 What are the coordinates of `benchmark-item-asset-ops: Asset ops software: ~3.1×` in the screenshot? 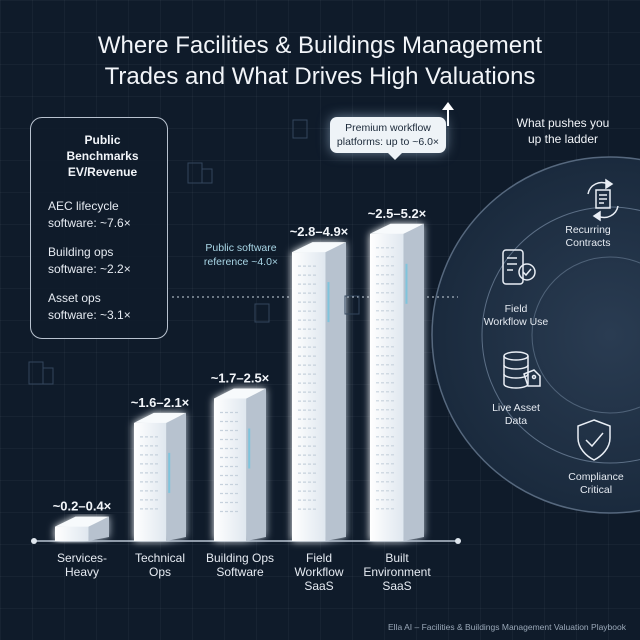 It's located at (102, 307).